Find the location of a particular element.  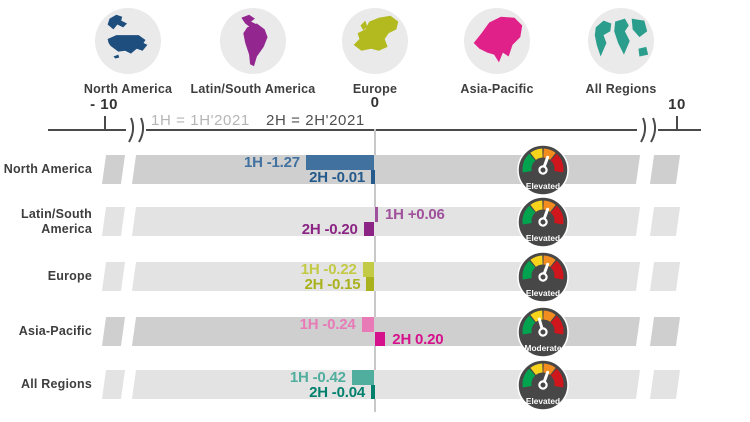

region-label: Latin/South America is located at coordinates (253, 89).